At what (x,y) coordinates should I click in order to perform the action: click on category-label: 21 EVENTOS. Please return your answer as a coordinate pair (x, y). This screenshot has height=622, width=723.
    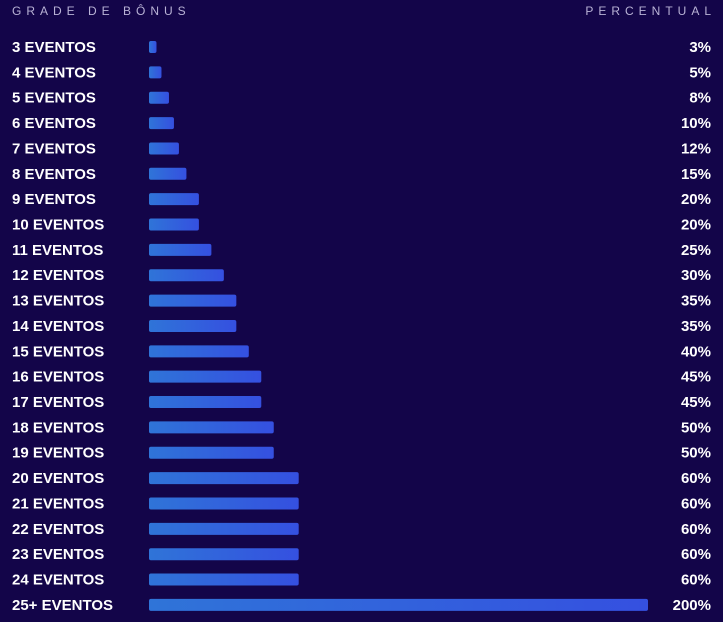
    Looking at the image, I should click on (58, 503).